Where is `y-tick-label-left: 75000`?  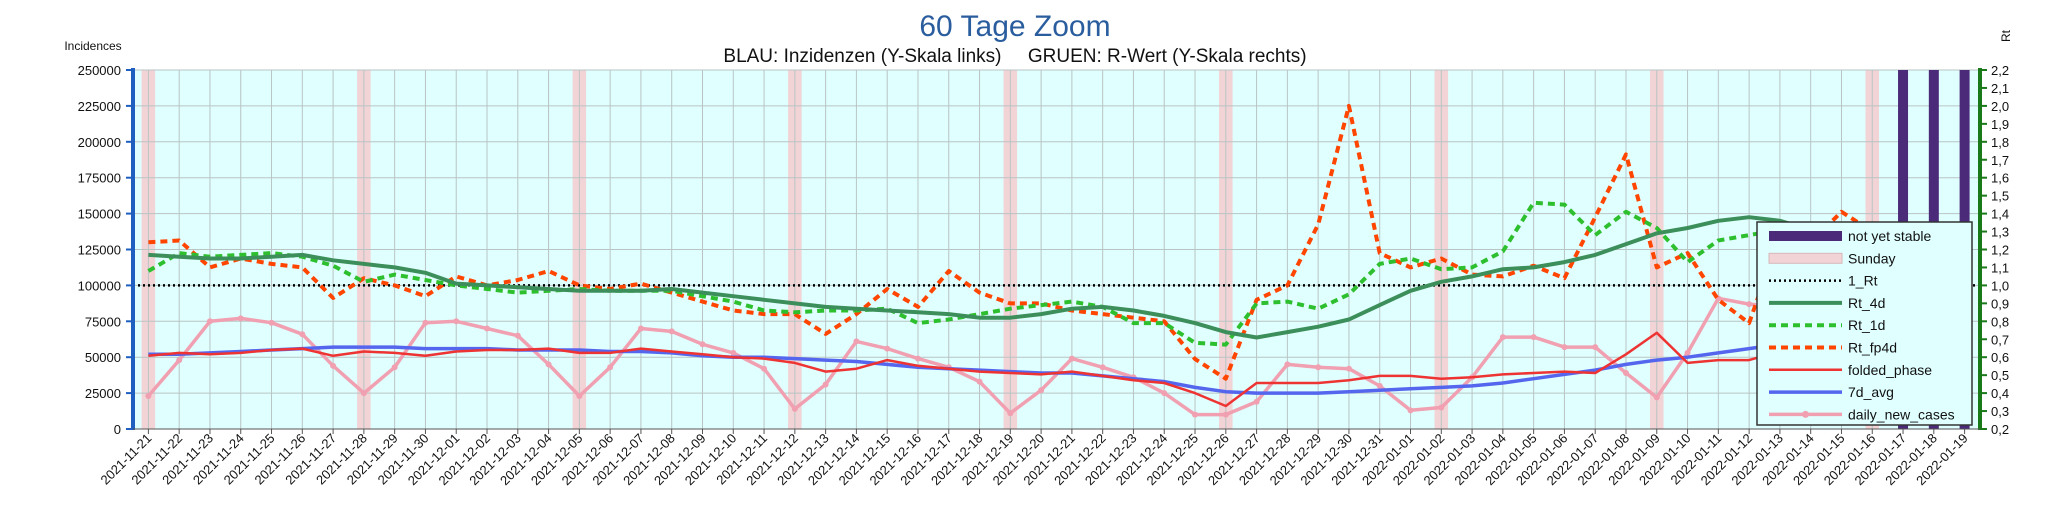
y-tick-label-left: 75000 is located at coordinates (103, 321).